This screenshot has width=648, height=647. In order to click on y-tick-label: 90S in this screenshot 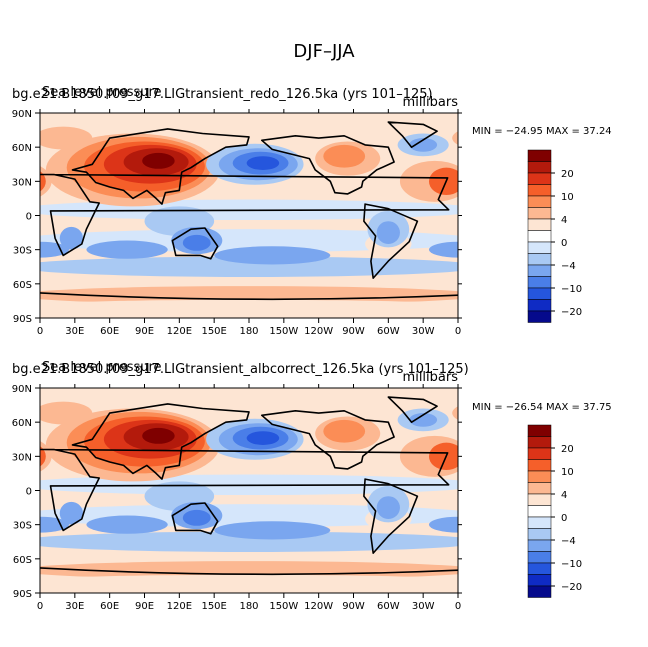, I will do `click(22, 594)`.